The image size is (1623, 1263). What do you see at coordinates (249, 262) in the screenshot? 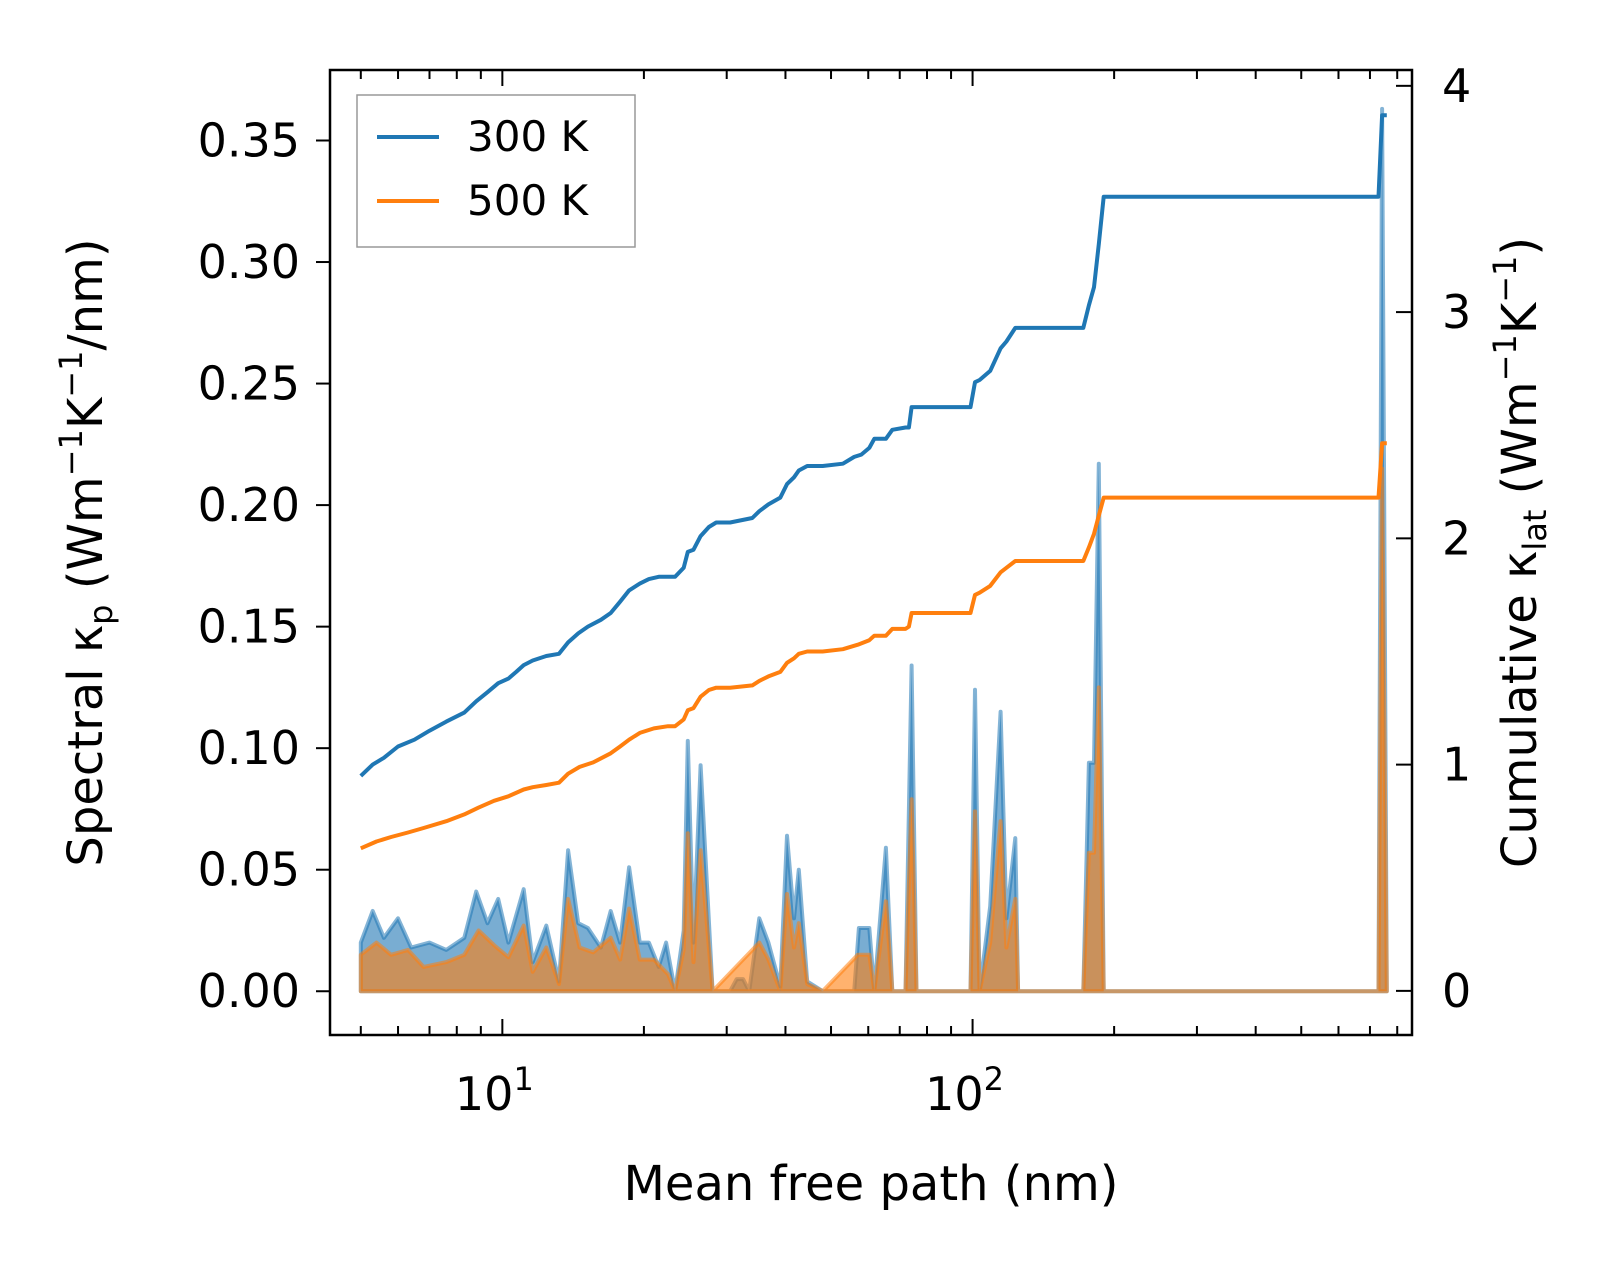
I see `y-left-tick-label: 0.30` at bounding box center [249, 262].